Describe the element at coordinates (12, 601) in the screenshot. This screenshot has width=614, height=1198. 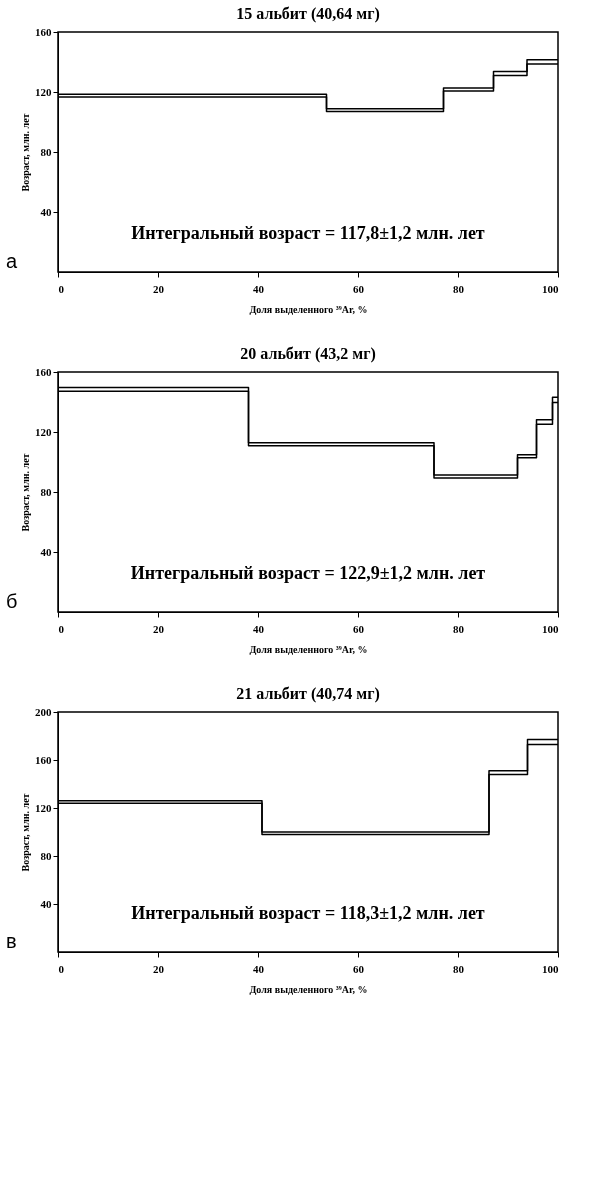
I see `text: б` at that location.